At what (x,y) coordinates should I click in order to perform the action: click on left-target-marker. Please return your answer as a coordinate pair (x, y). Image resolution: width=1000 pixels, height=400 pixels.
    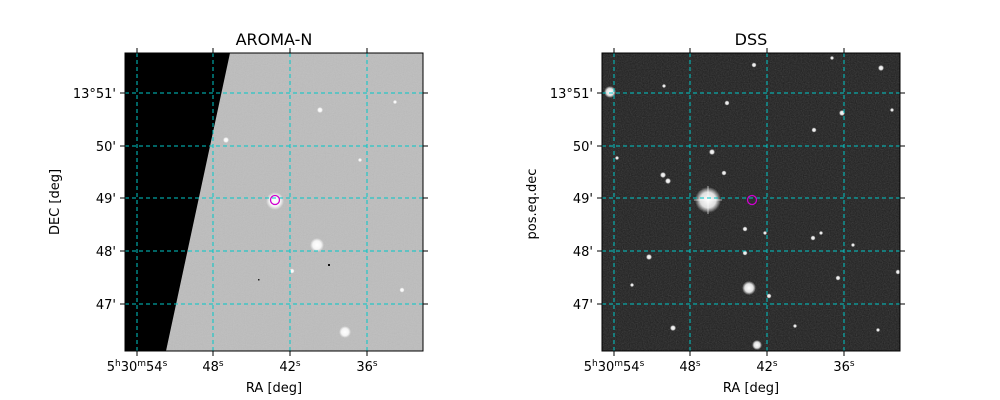
    Looking at the image, I should click on (275, 200).